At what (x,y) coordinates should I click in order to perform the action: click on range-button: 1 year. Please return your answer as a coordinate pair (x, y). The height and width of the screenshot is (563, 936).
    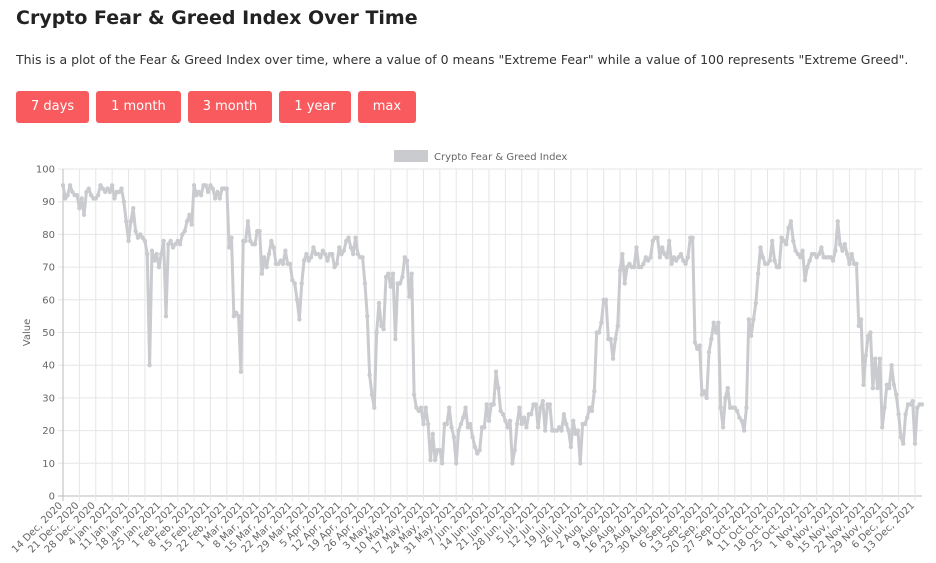
    Looking at the image, I should click on (315, 107).